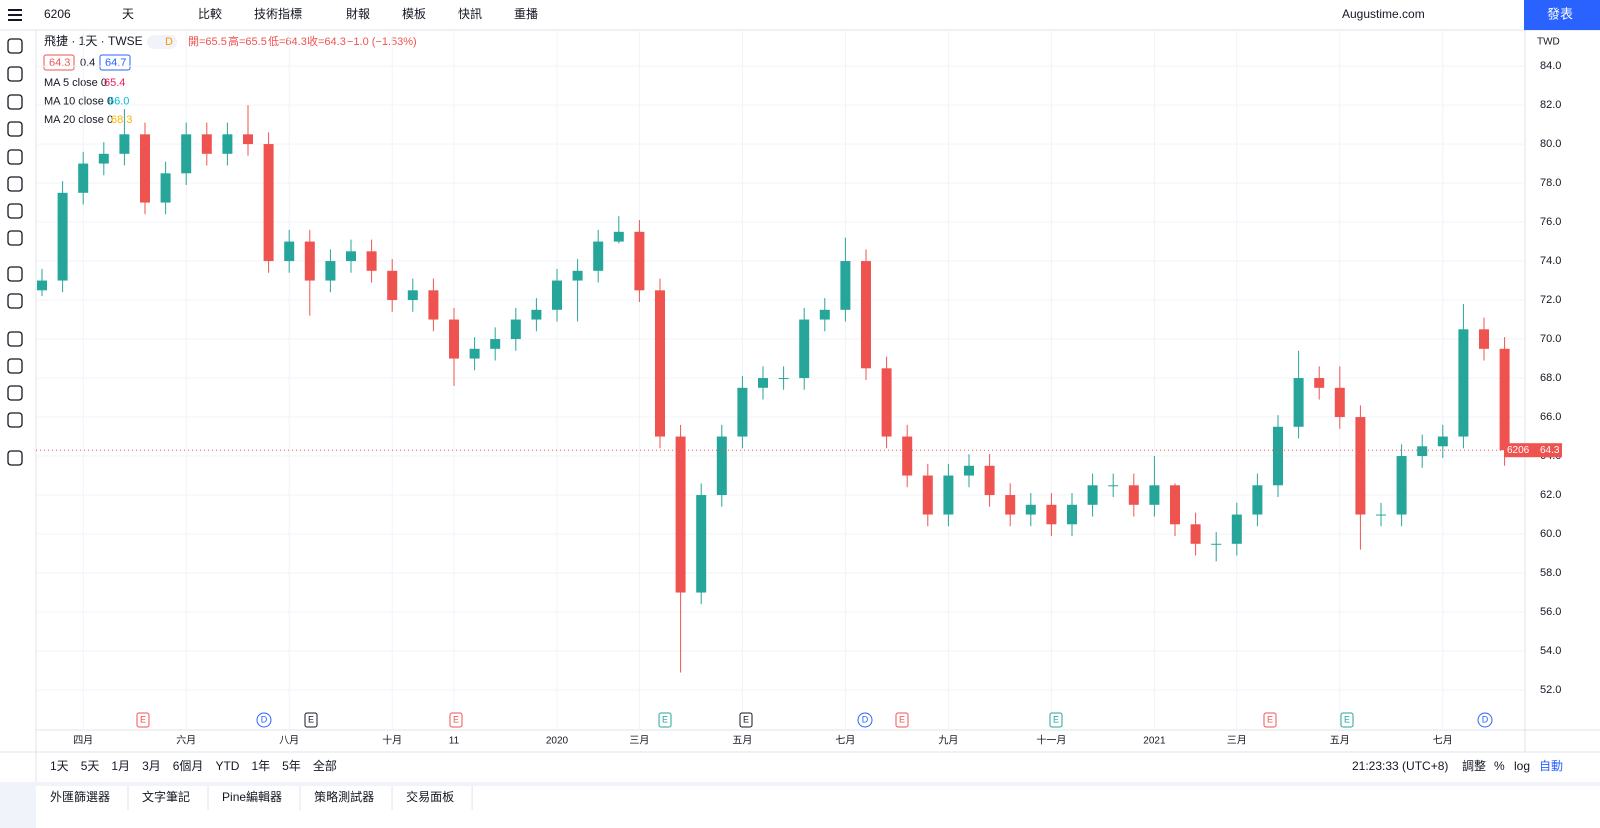  I want to click on range-button: 6個月, so click(188, 766).